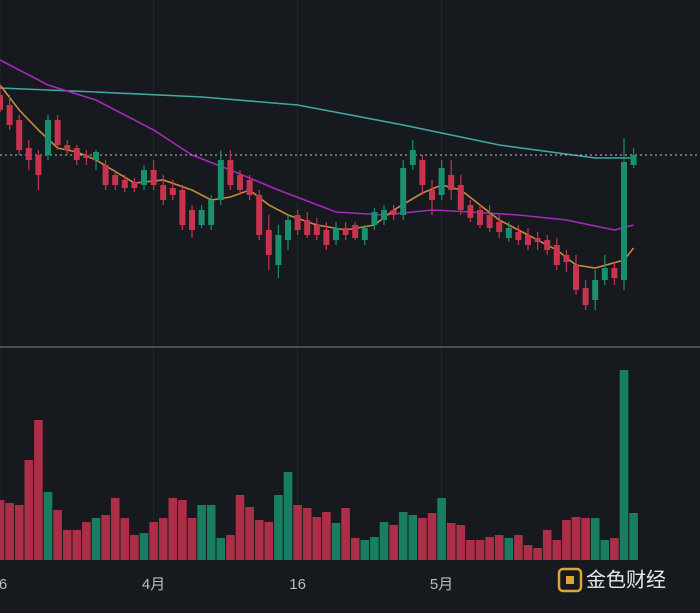  I want to click on moving-average-line, so click(317, 123).